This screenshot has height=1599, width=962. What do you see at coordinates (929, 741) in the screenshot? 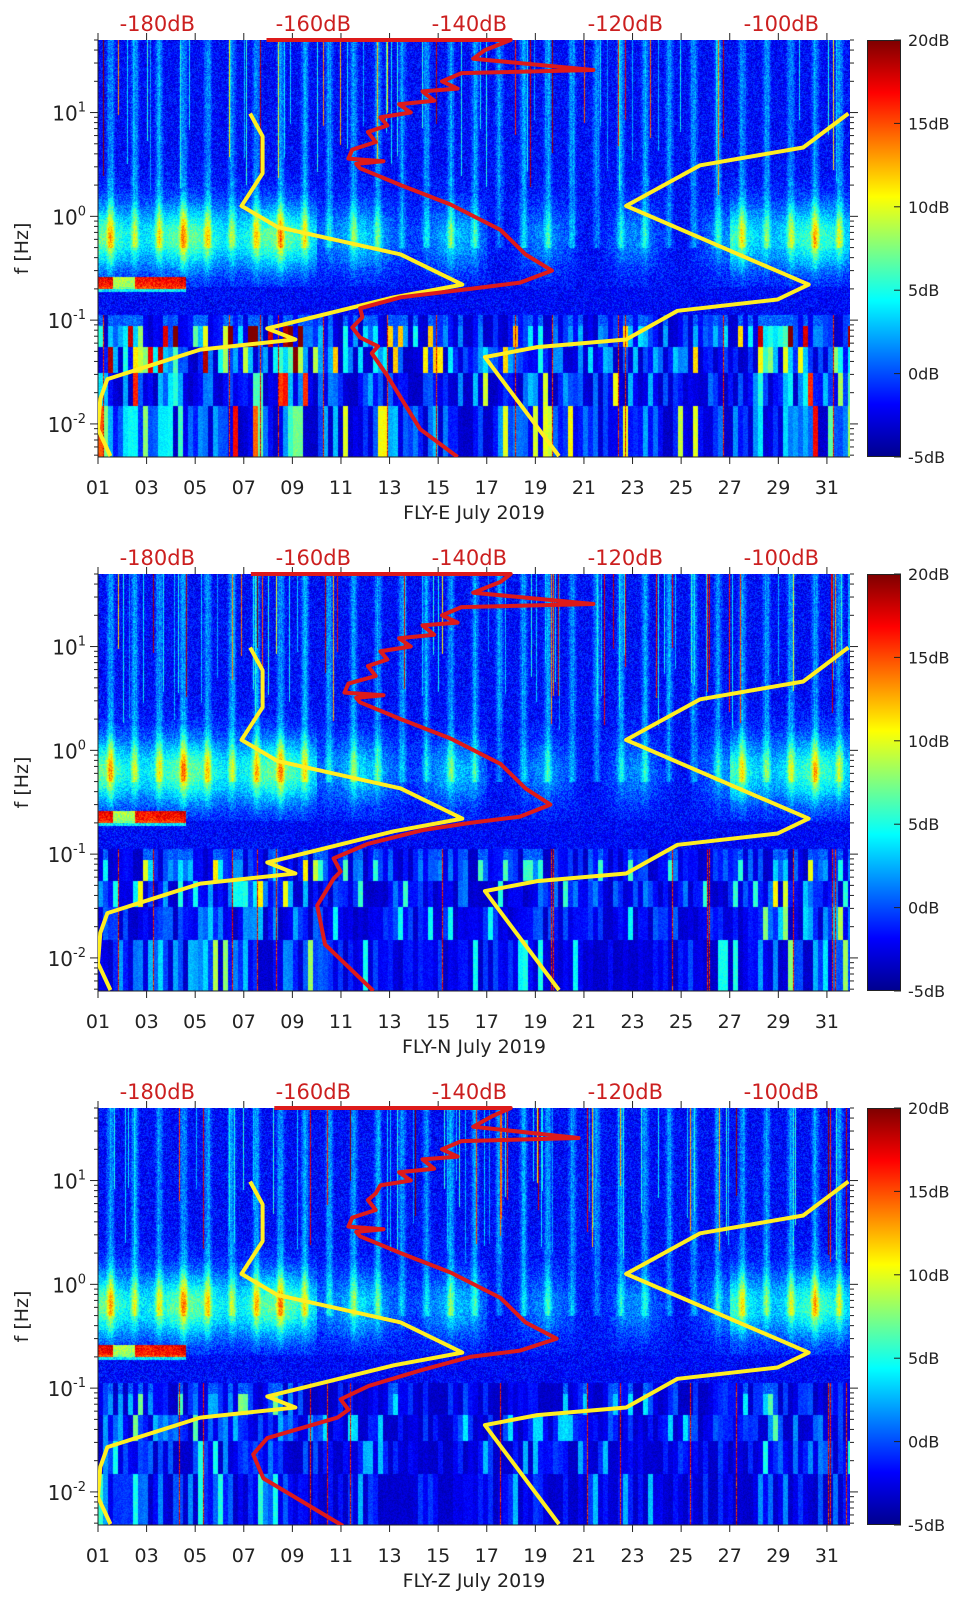
I see `colorbar-tick-label: 10dB` at bounding box center [929, 741].